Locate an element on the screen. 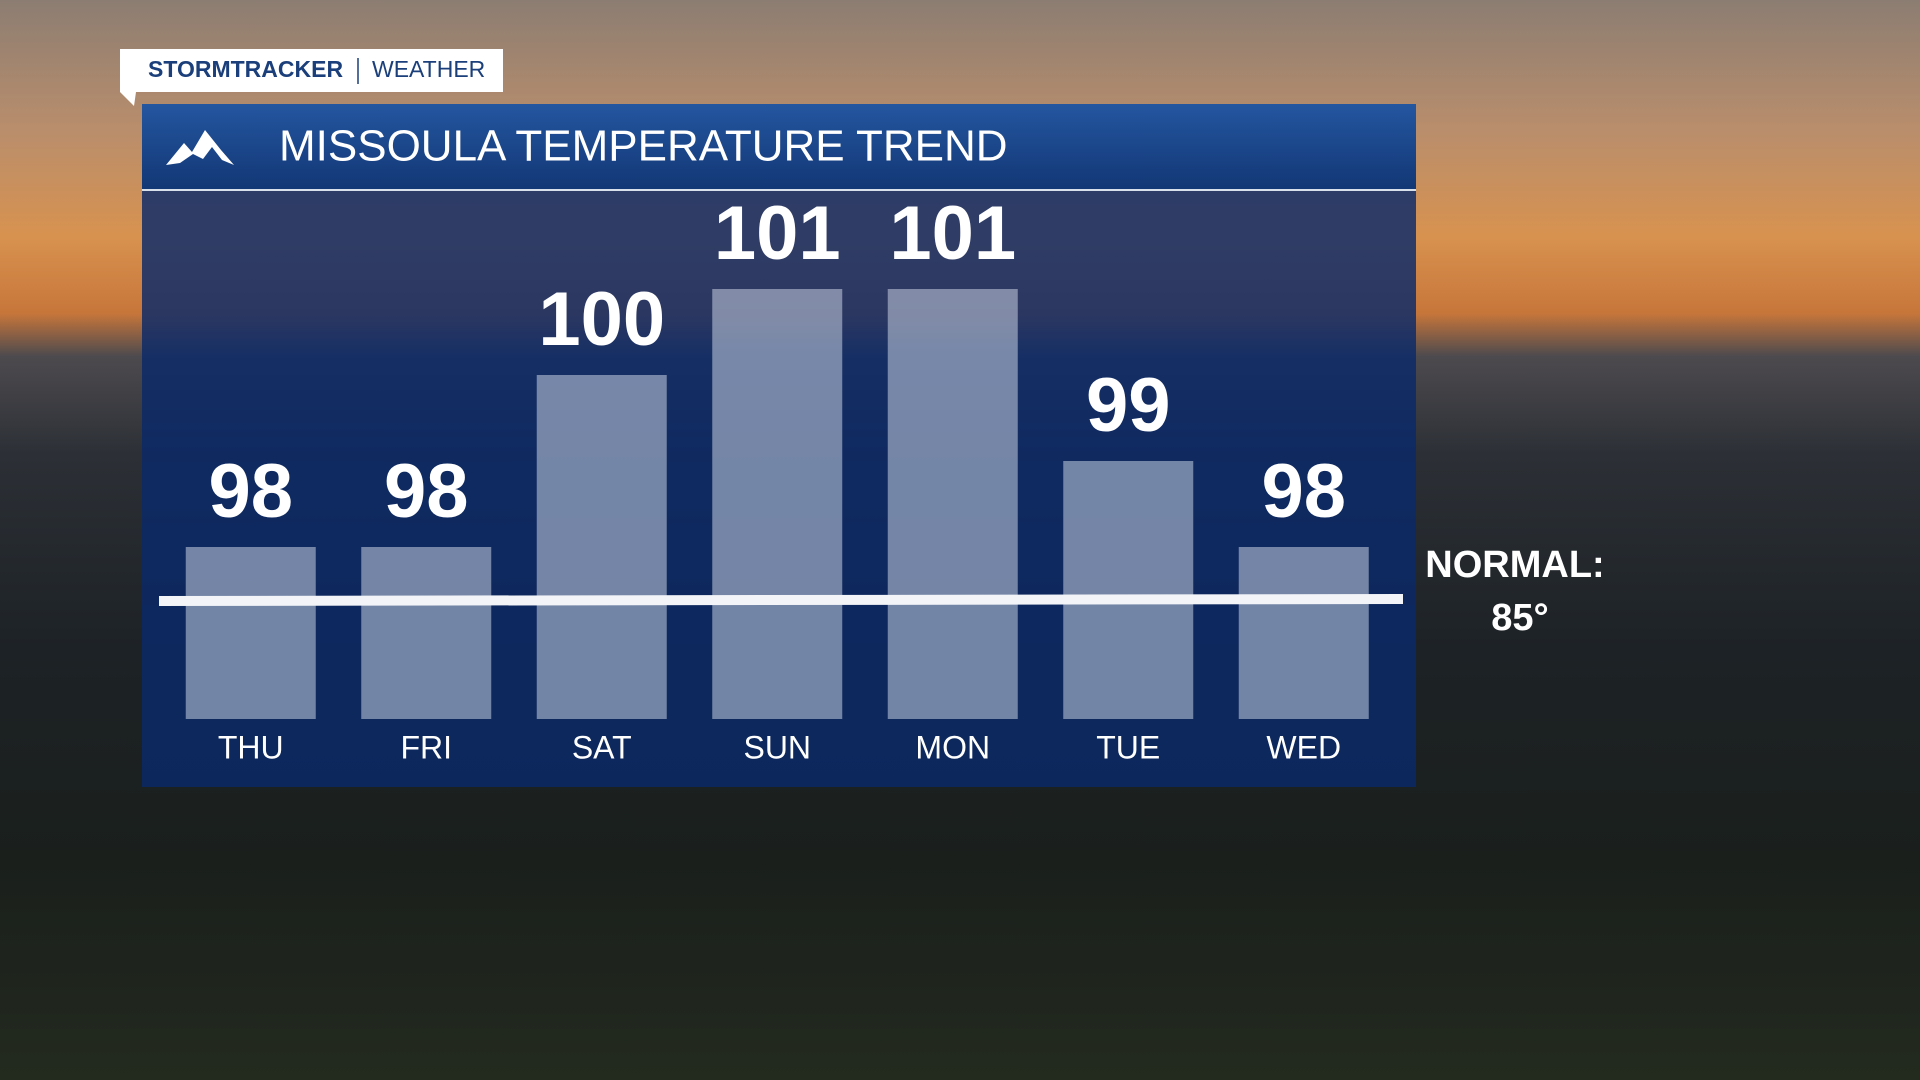 Image resolution: width=1920 pixels, height=1080 pixels. chart-title: MISSOULA TEMPERATURE TREND is located at coordinates (643, 146).